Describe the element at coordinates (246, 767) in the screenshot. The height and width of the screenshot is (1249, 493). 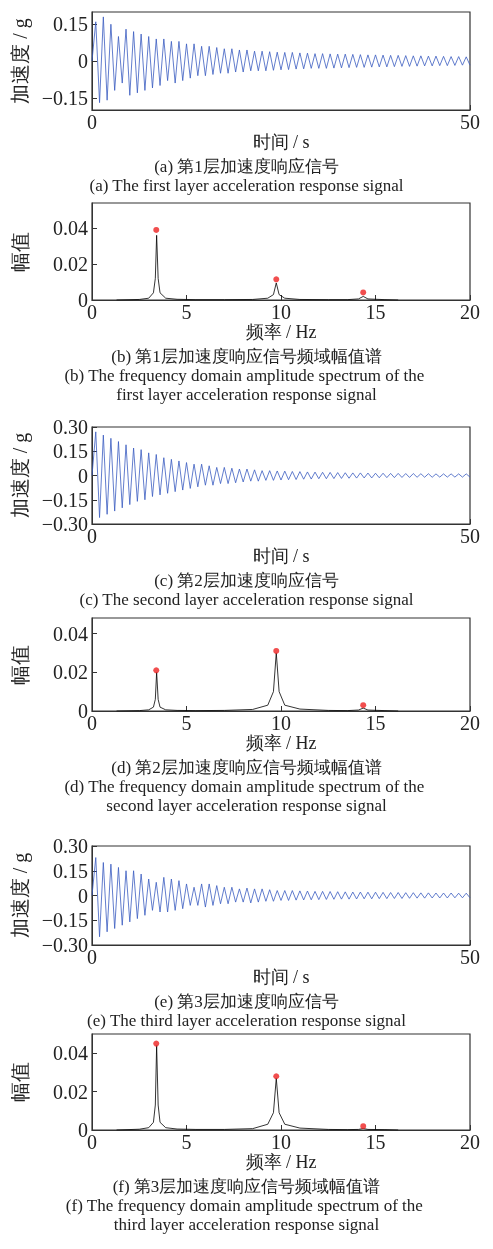
I see `text: (d) 第2层加速度响应信号频域幅值谱` at that location.